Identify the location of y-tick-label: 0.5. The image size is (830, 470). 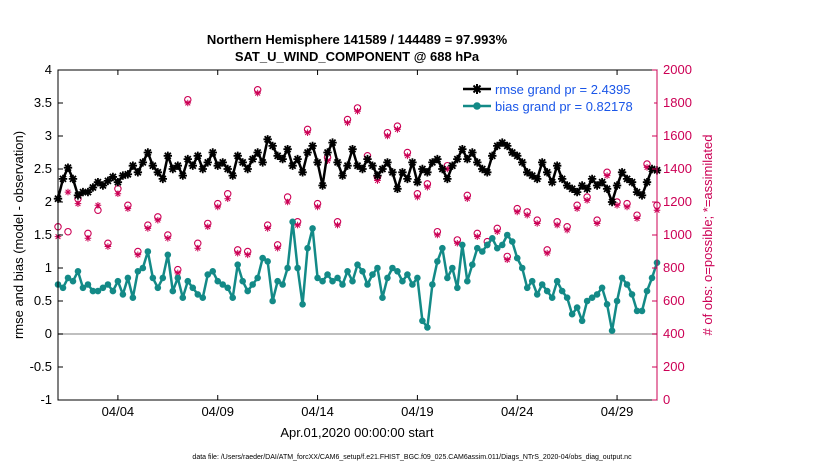
(43, 300).